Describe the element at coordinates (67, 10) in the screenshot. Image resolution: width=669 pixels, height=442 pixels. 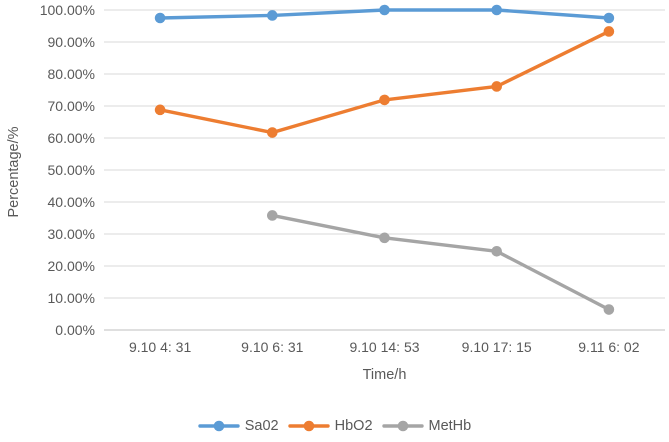
I see `y-tick-label: 100.00%` at that location.